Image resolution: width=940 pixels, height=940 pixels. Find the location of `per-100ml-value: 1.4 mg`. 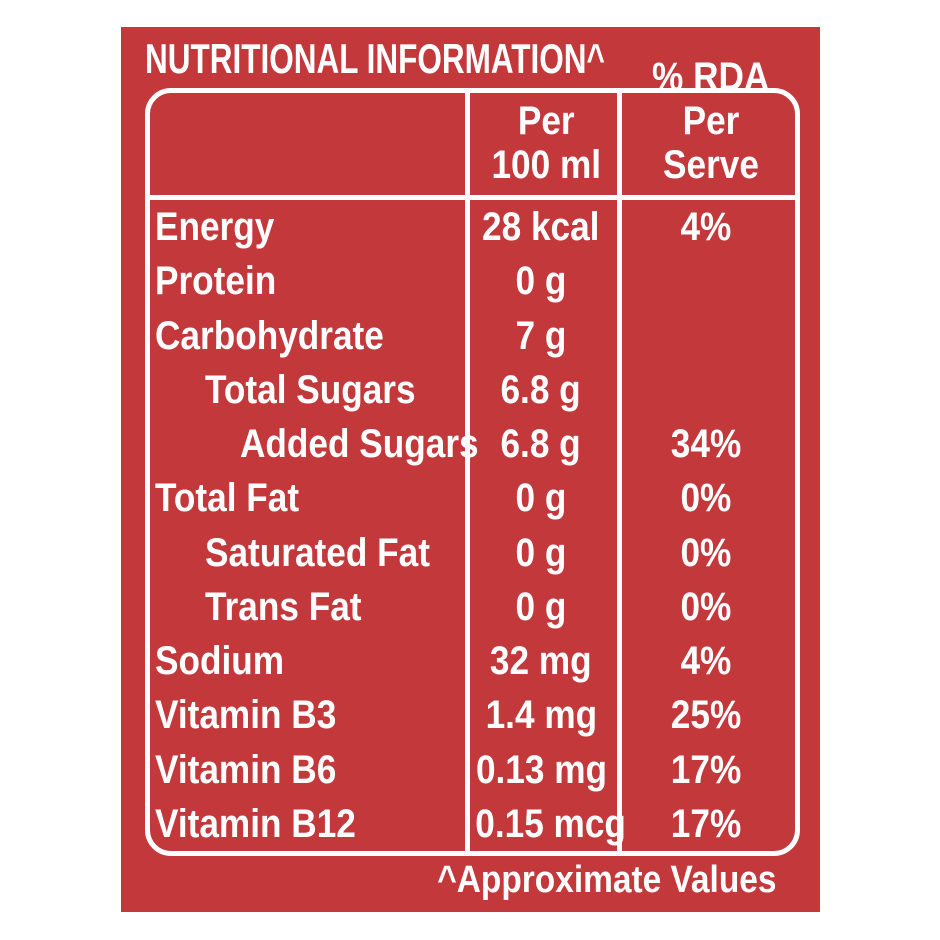

per-100ml-value: 1.4 mg is located at coordinates (541, 715).